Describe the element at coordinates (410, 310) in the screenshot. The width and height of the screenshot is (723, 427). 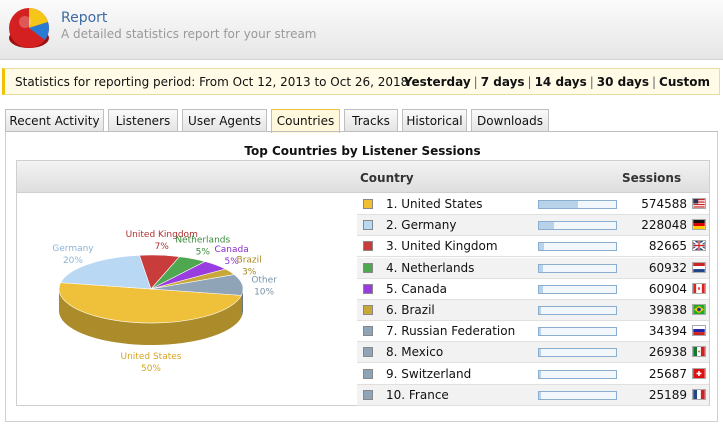
I see `country-name: 6. Brazil` at that location.